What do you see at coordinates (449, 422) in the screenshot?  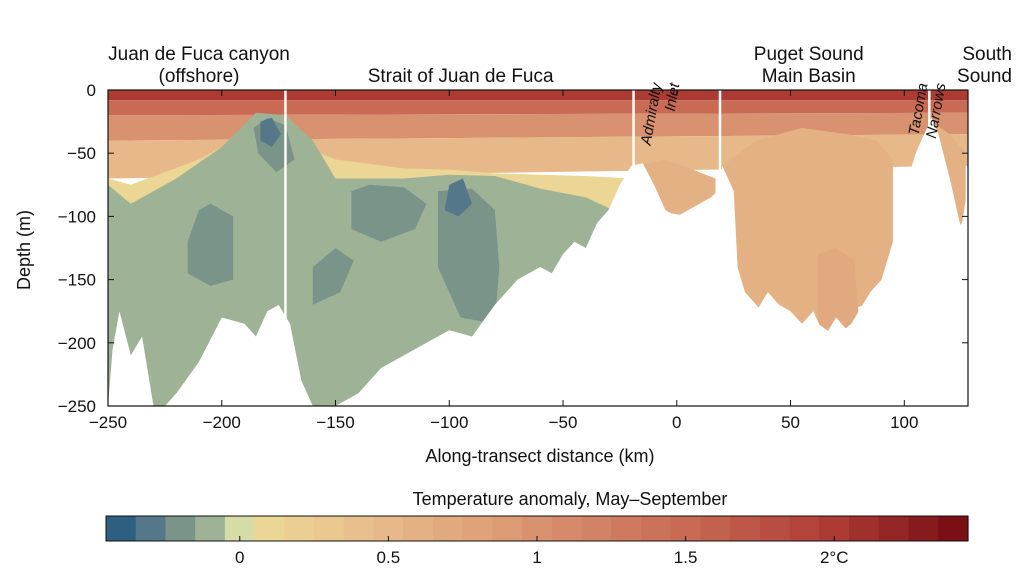 I see `x-tick-label: −100` at bounding box center [449, 422].